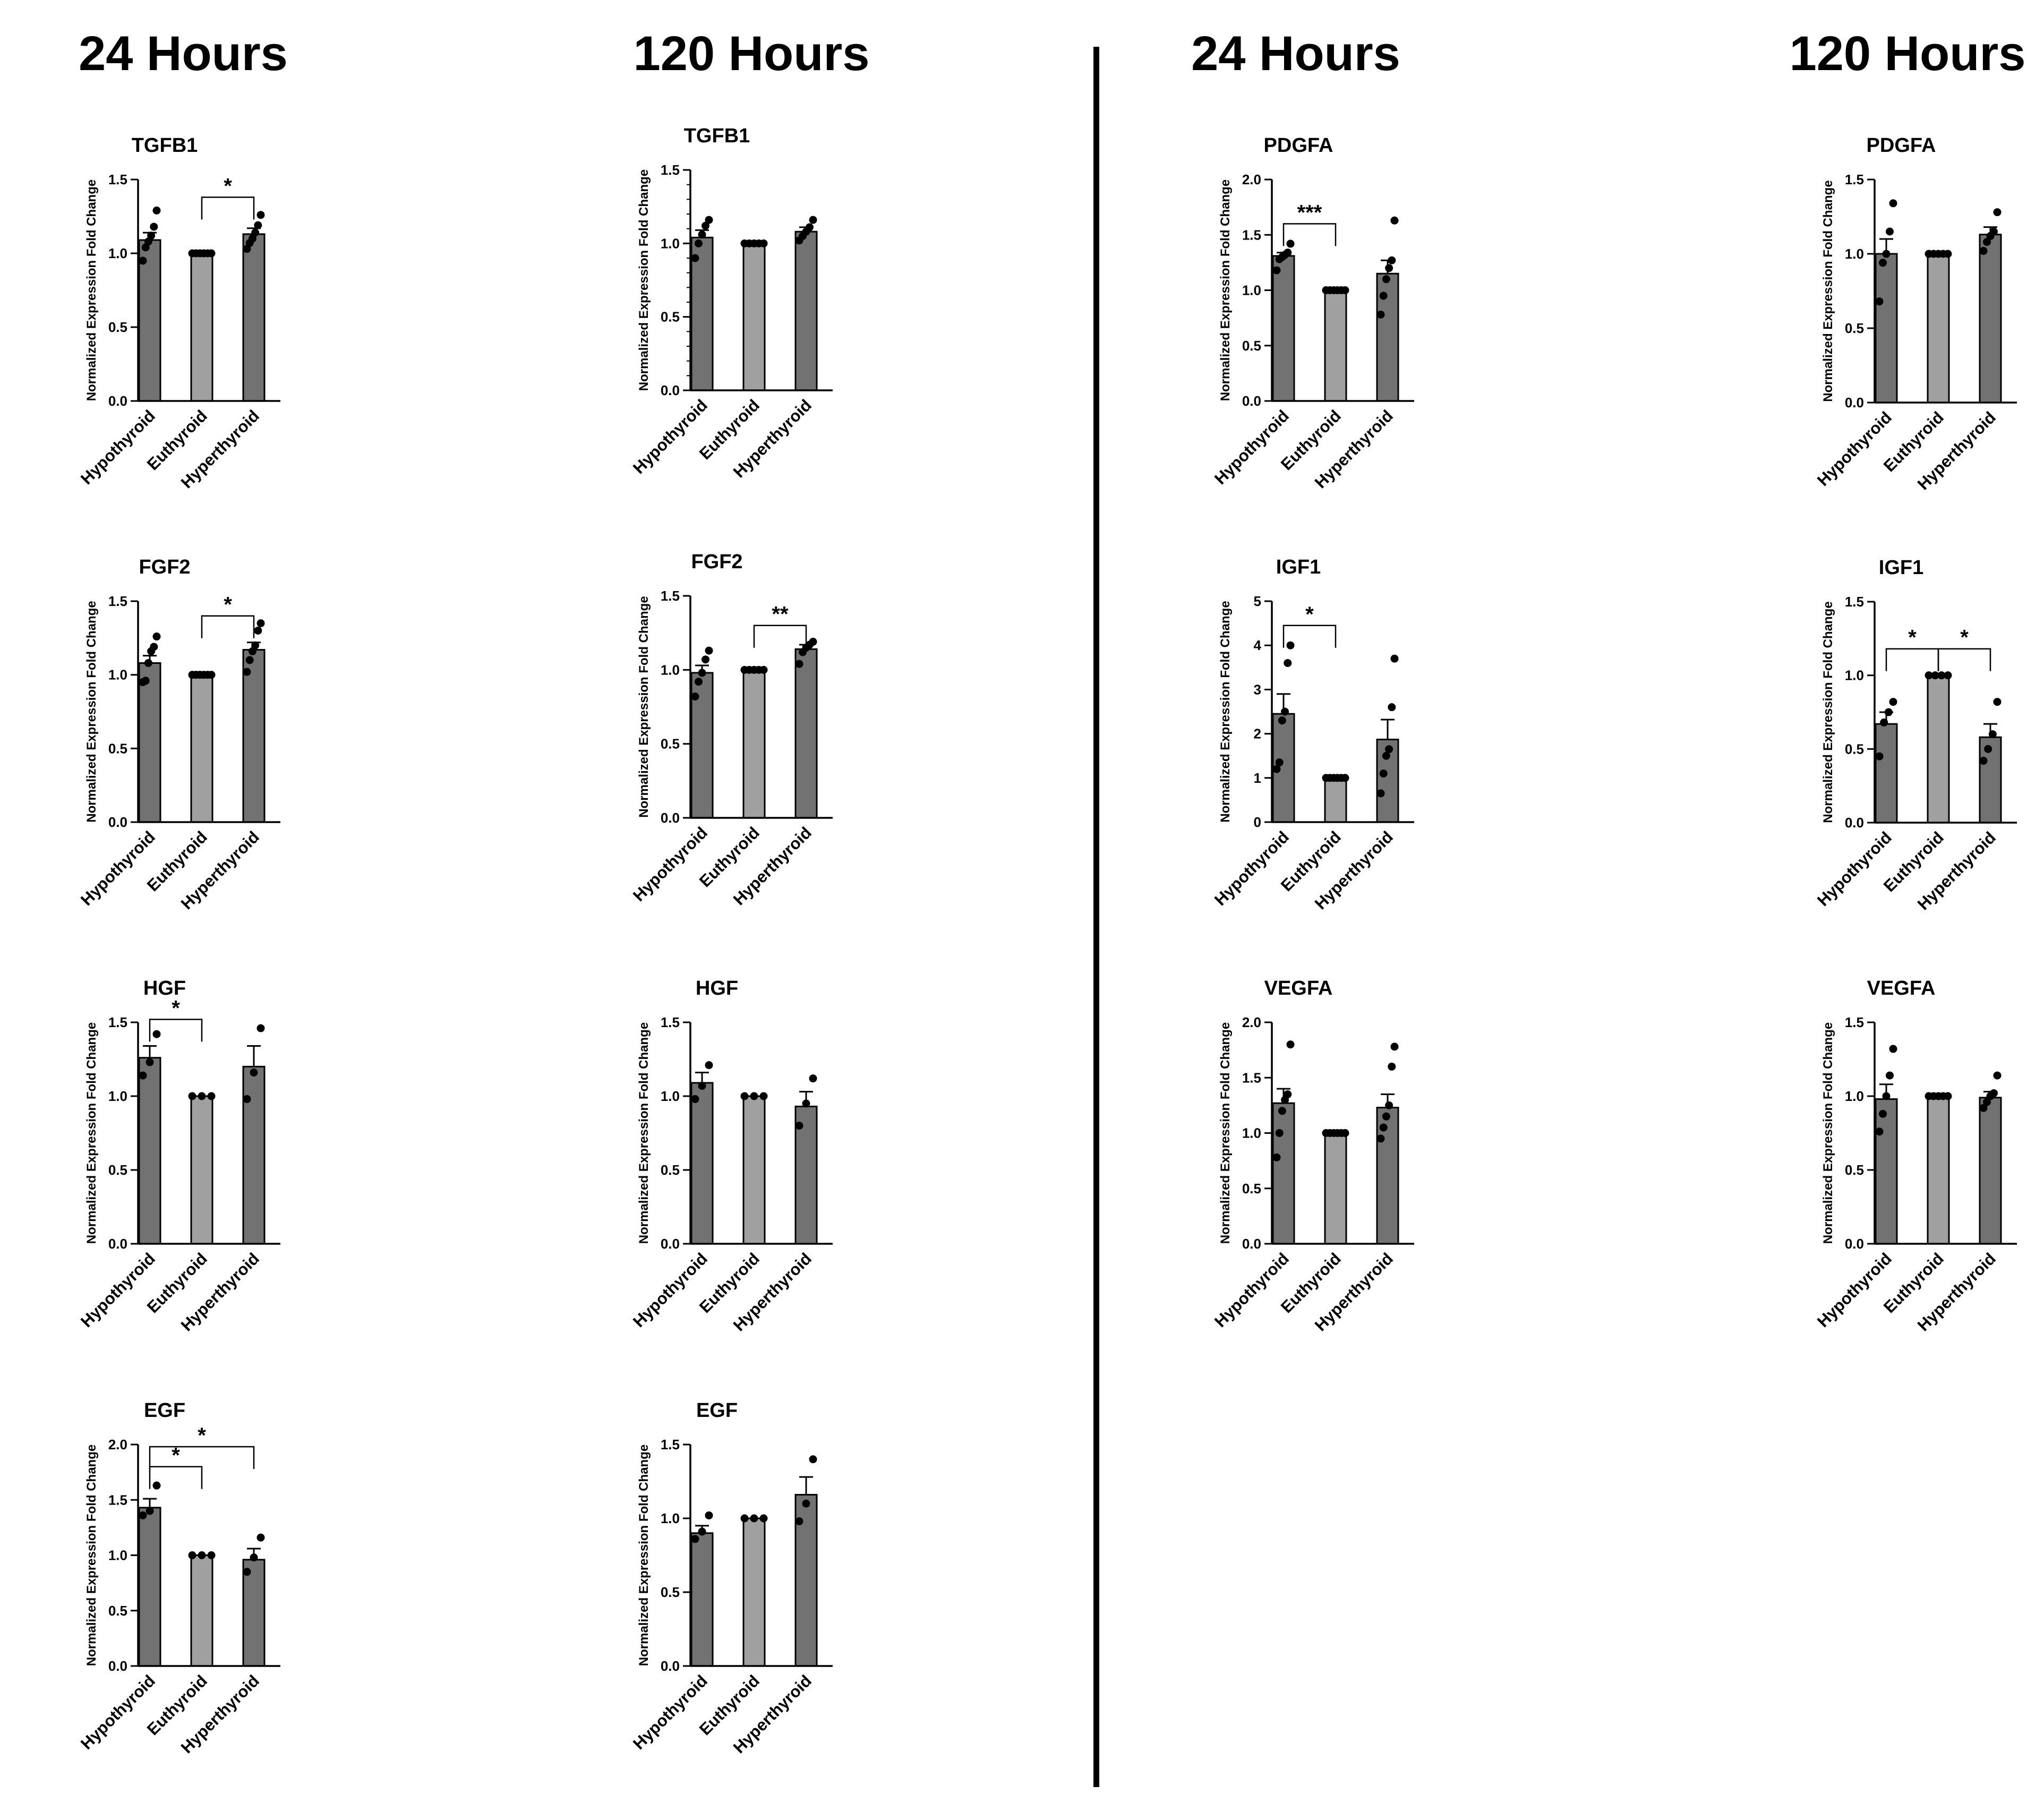 The image size is (2044, 1803). What do you see at coordinates (1258, 734) in the screenshot?
I see `y-tick-label: 2` at bounding box center [1258, 734].